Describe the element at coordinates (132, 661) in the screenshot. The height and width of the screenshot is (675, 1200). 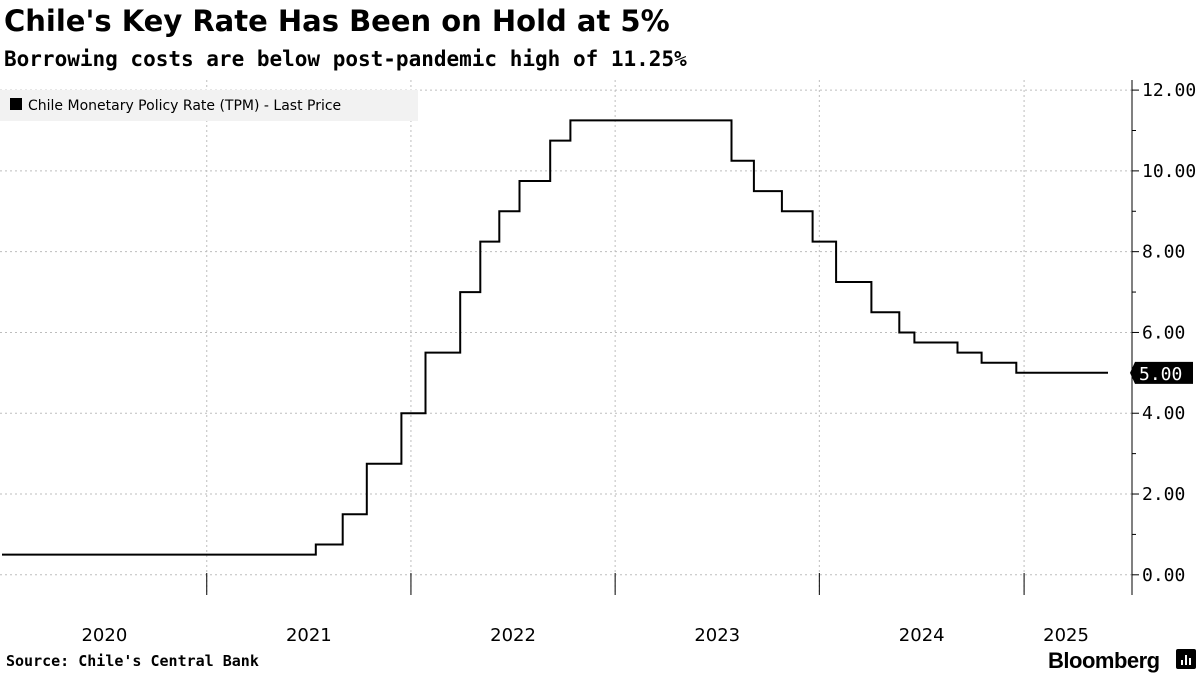
I see `source-note: Source: Chile's Central Bank` at that location.